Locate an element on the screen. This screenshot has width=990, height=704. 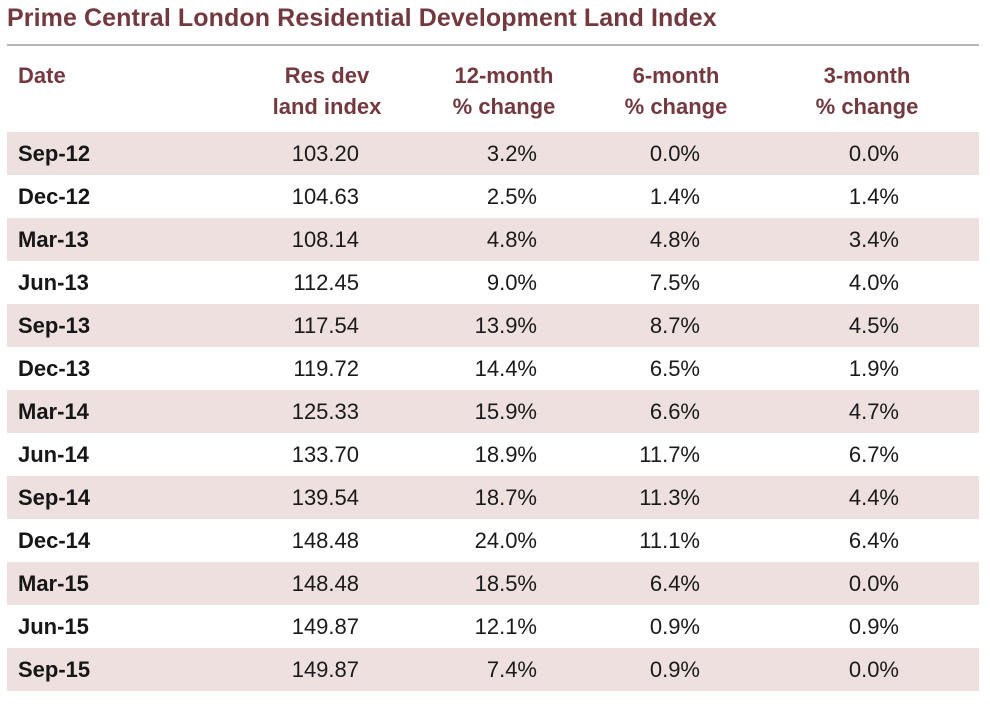
title-divider is located at coordinates (493, 45).